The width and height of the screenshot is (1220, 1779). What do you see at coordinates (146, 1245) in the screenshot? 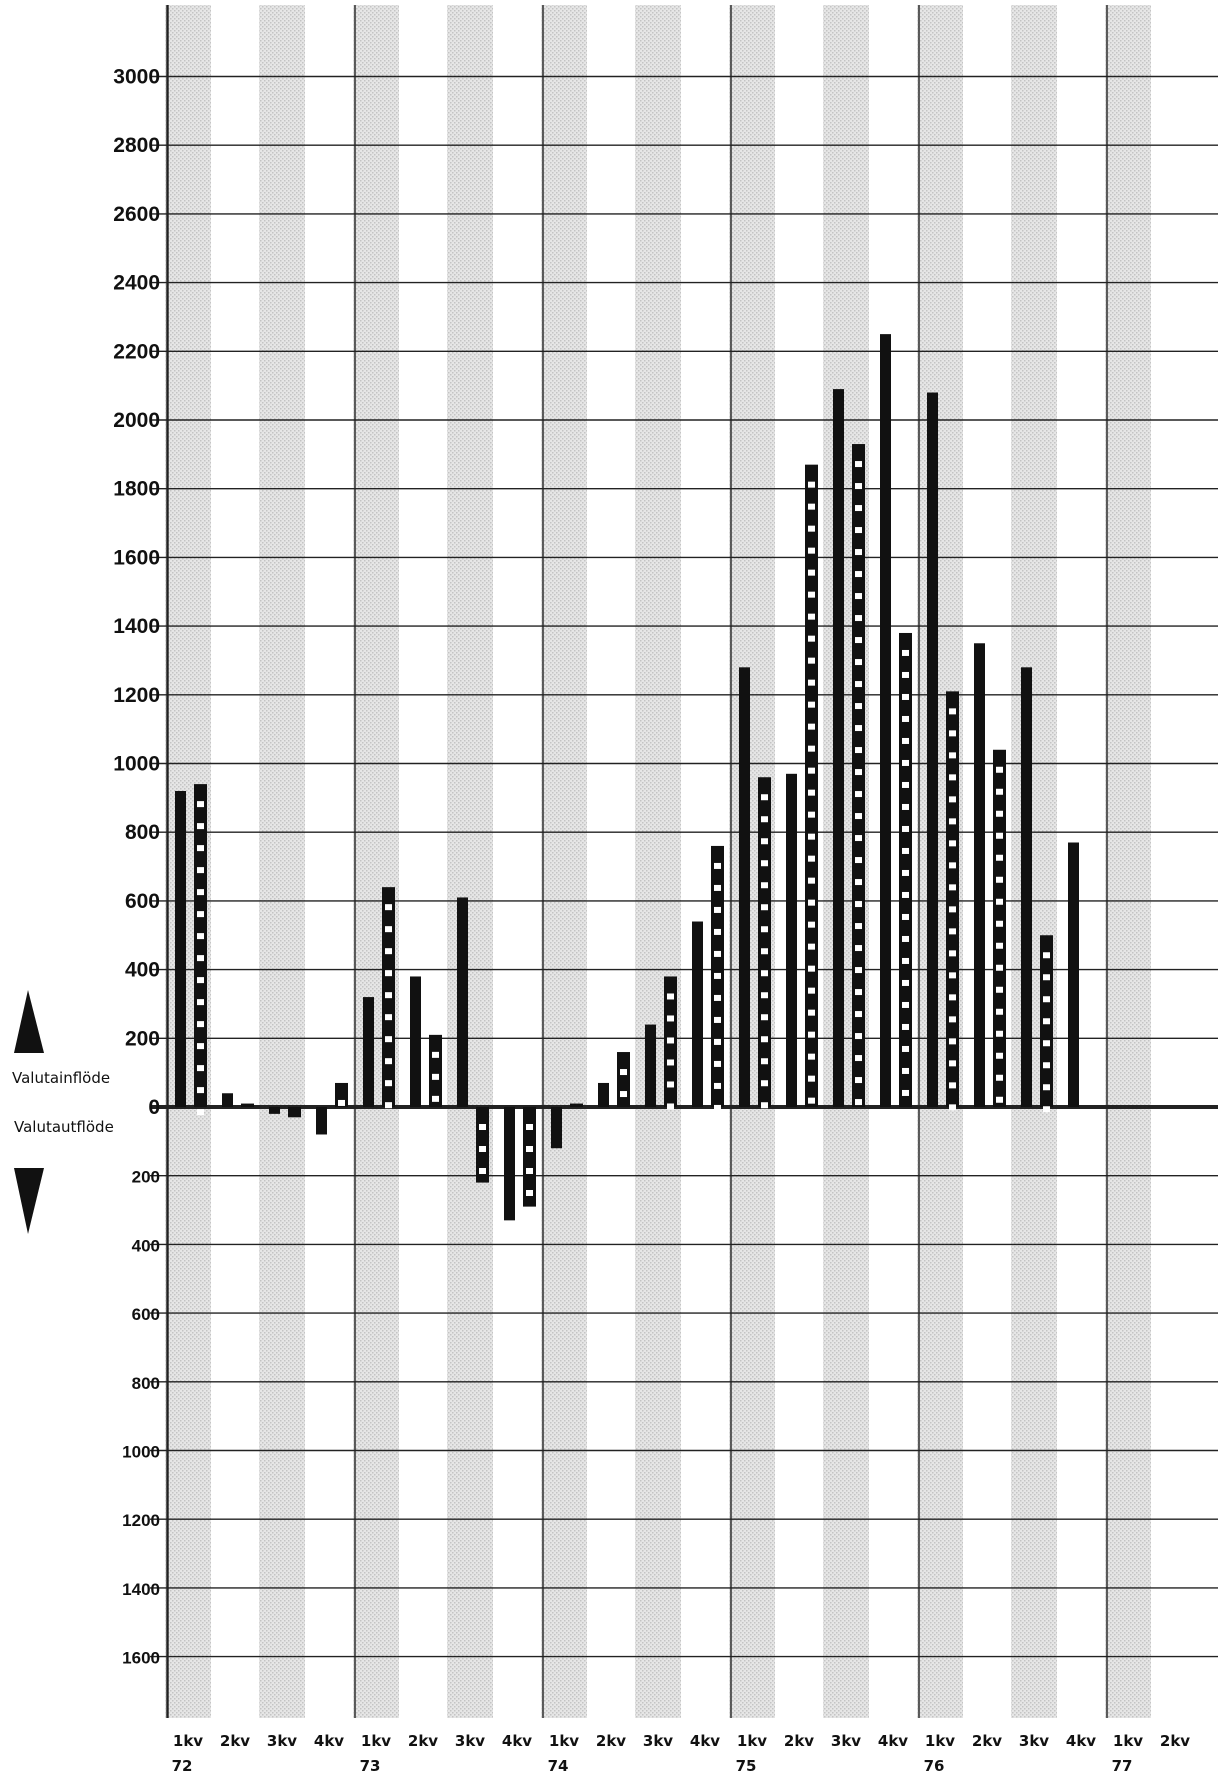
I see `y-tick-label: 400` at bounding box center [146, 1245].